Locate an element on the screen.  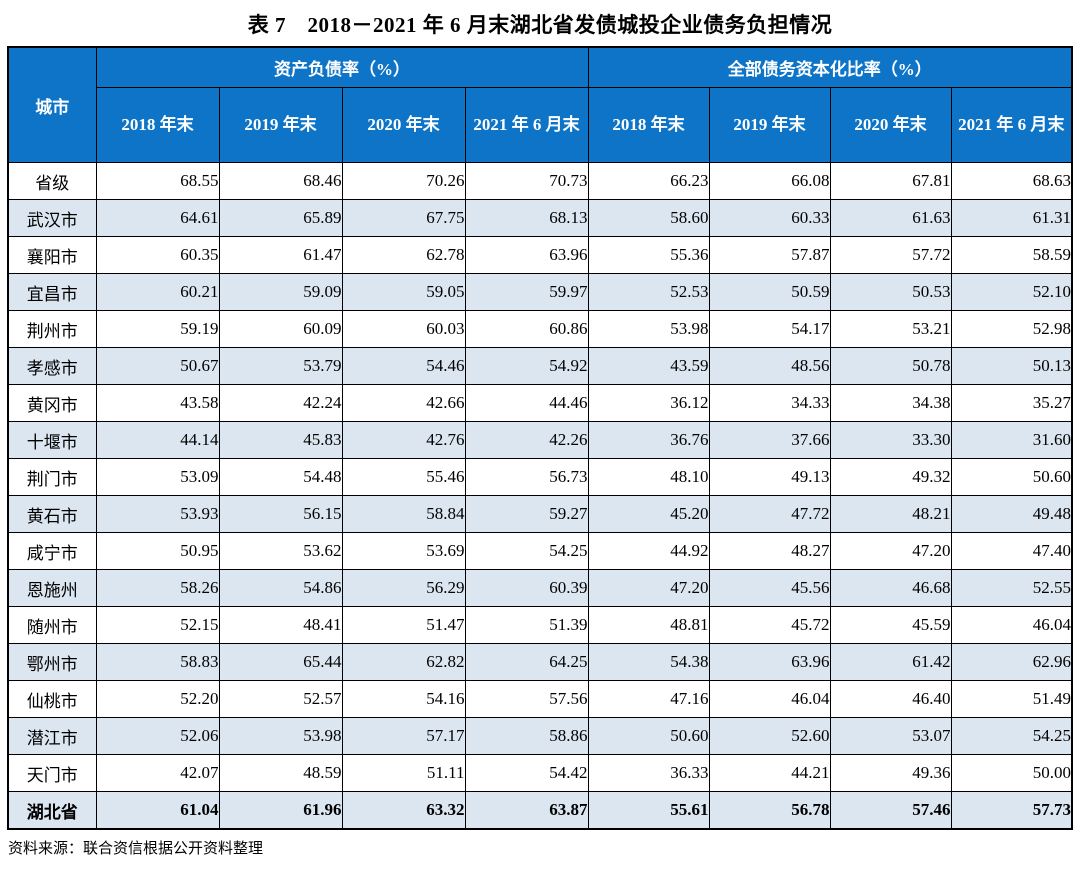
value-cell: 54.16 is located at coordinates (403, 699).